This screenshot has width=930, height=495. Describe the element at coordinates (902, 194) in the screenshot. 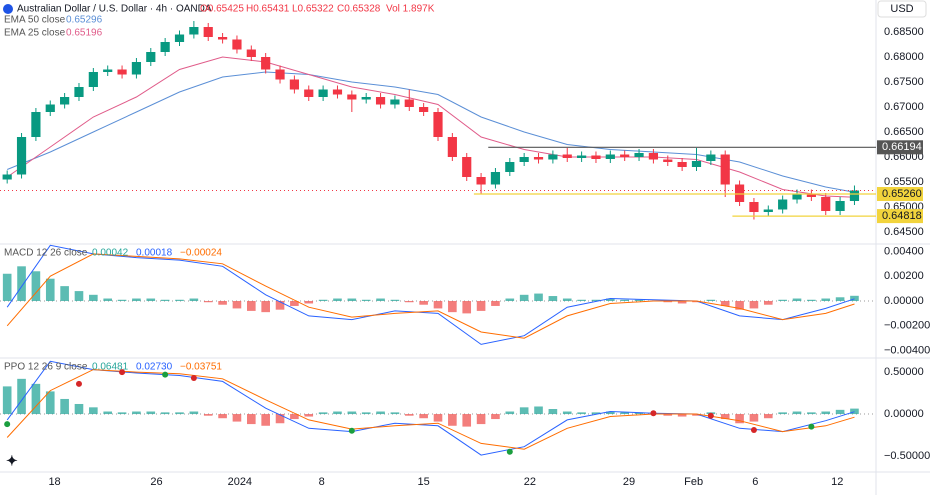

I see `level-label: 0.65260` at that location.